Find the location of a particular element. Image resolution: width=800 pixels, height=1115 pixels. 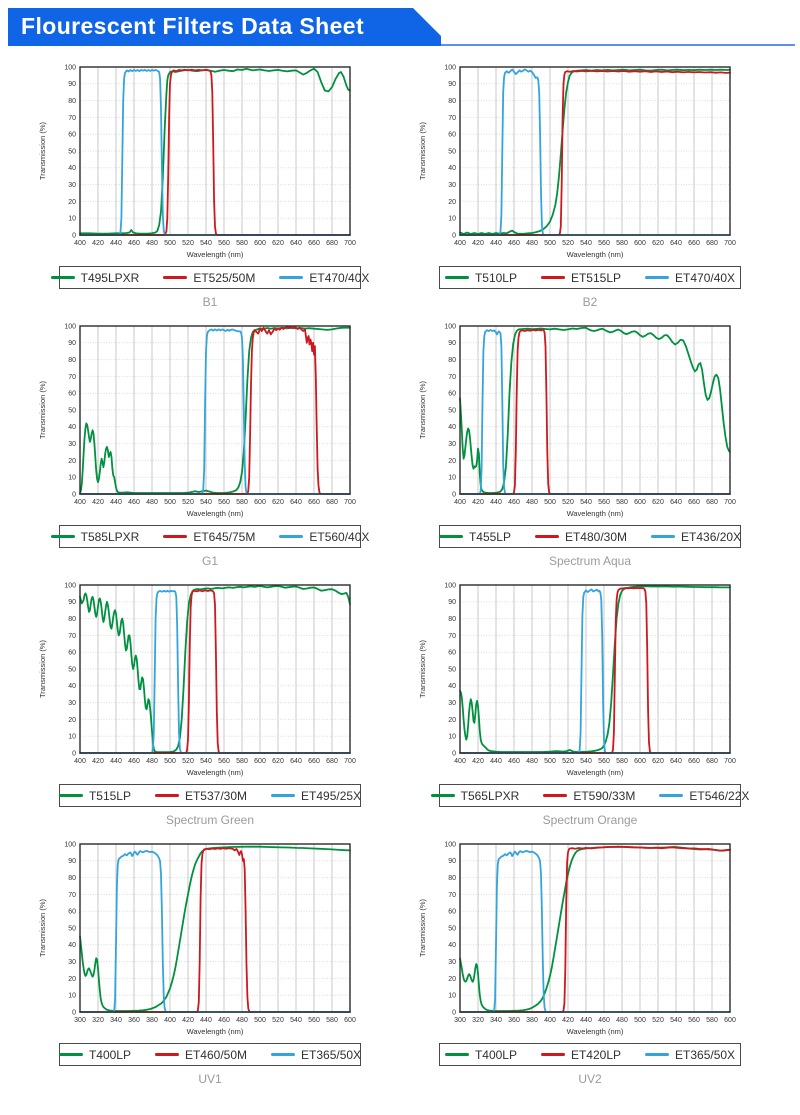

x-tick-label: 620 is located at coordinates (658, 502).